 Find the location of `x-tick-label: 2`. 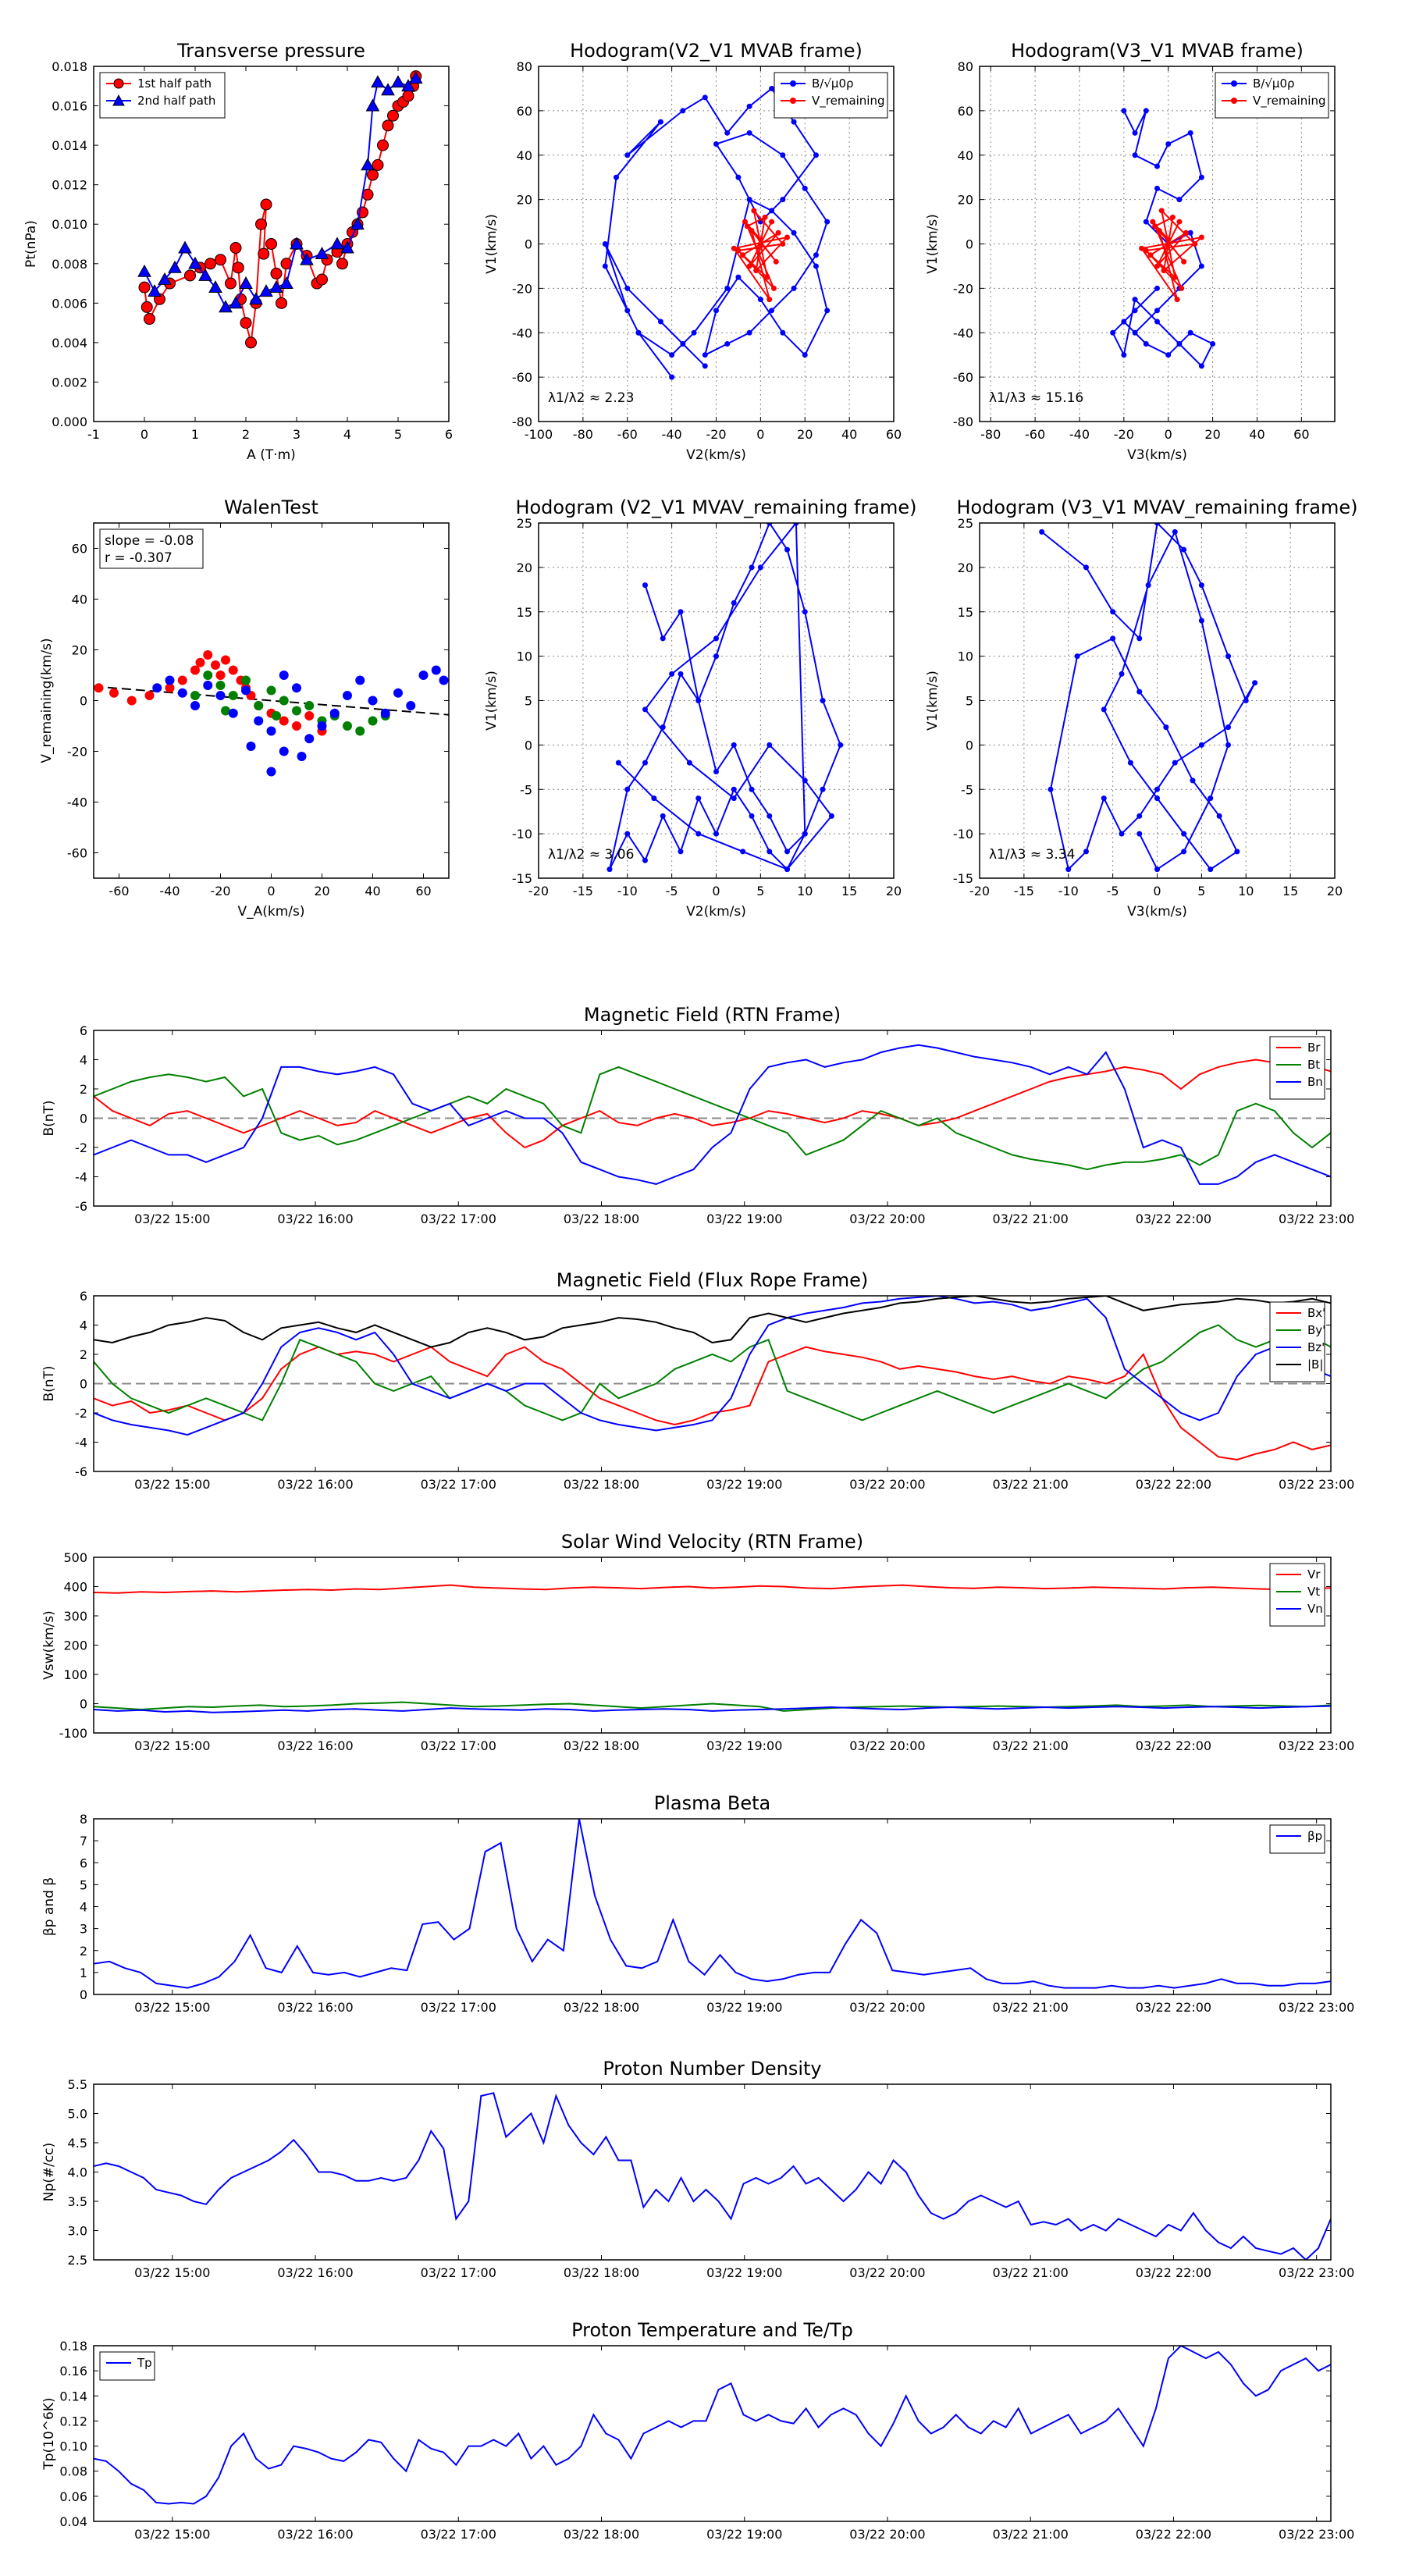

x-tick-label: 2 is located at coordinates (246, 434).